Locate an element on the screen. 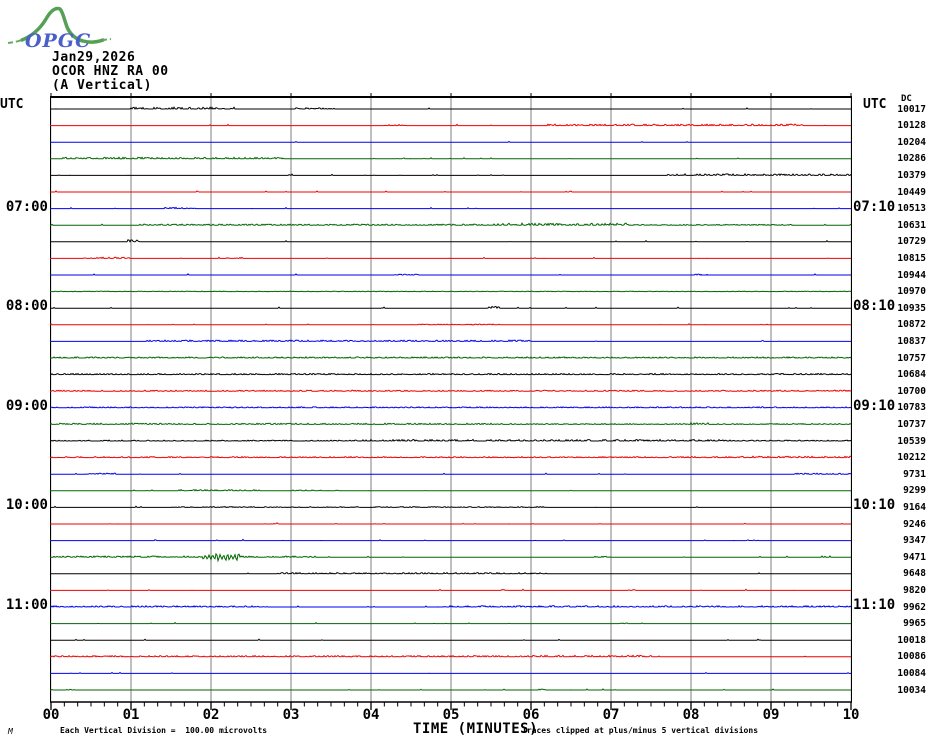  x-tick-label: 05 is located at coordinates (451, 715).